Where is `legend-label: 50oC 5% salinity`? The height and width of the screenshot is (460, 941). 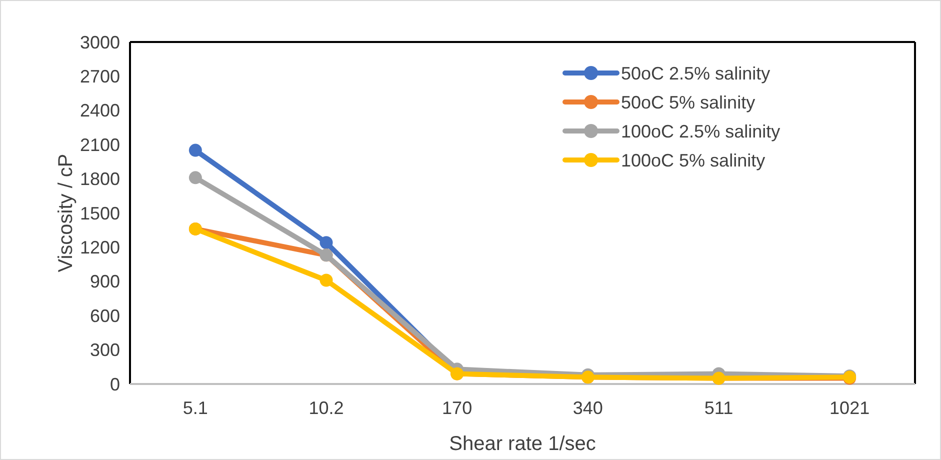
legend-label: 50oC 5% salinity is located at coordinates (688, 102).